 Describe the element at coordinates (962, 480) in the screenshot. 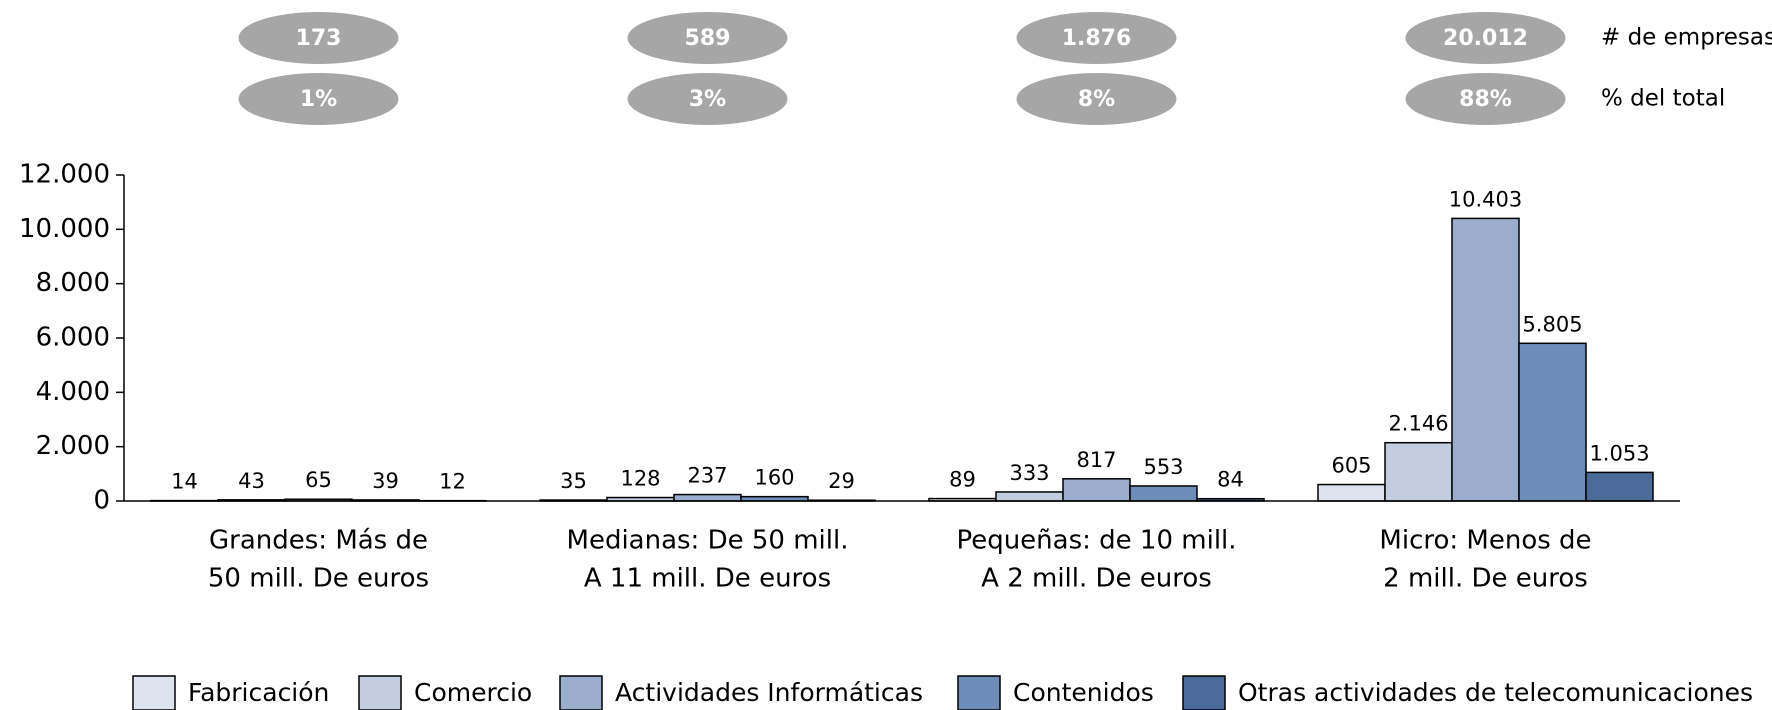

I see `data-label: 89` at that location.